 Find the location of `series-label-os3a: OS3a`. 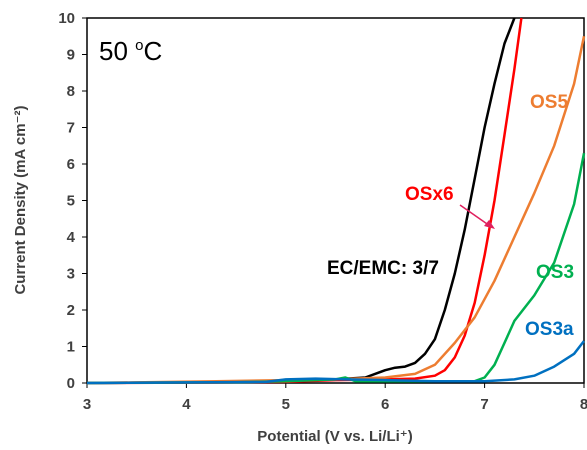

series-label-os3a: OS3a is located at coordinates (549, 329).